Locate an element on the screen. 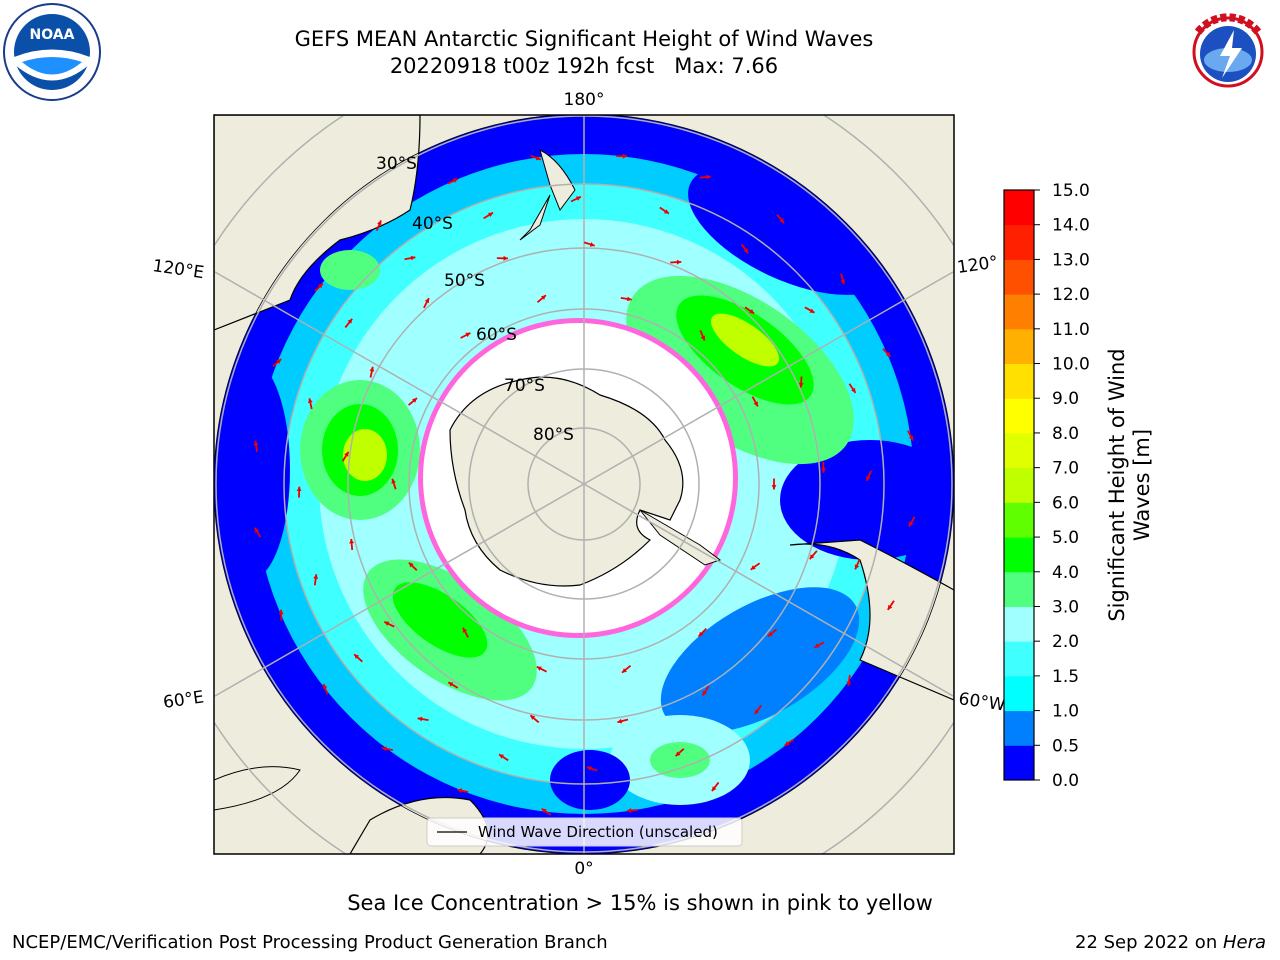  colorbar is located at coordinates (1019, 485).